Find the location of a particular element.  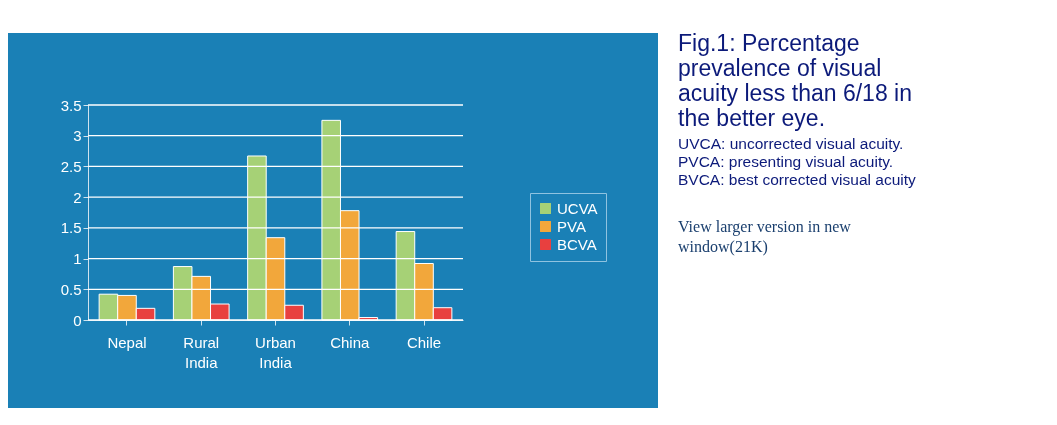

text: View larger version in new window(21K) is located at coordinates (765, 237).